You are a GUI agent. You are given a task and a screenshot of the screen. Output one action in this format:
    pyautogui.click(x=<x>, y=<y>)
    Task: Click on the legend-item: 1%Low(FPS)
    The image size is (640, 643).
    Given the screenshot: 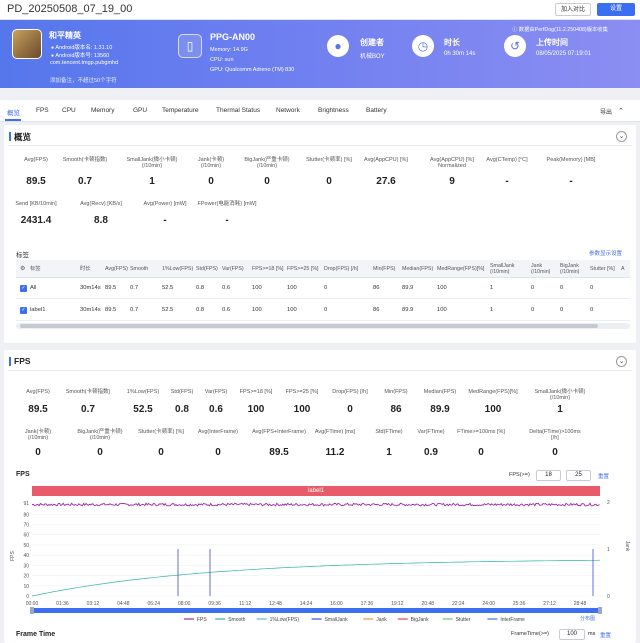 What is the action you would take?
    pyautogui.click(x=285, y=620)
    